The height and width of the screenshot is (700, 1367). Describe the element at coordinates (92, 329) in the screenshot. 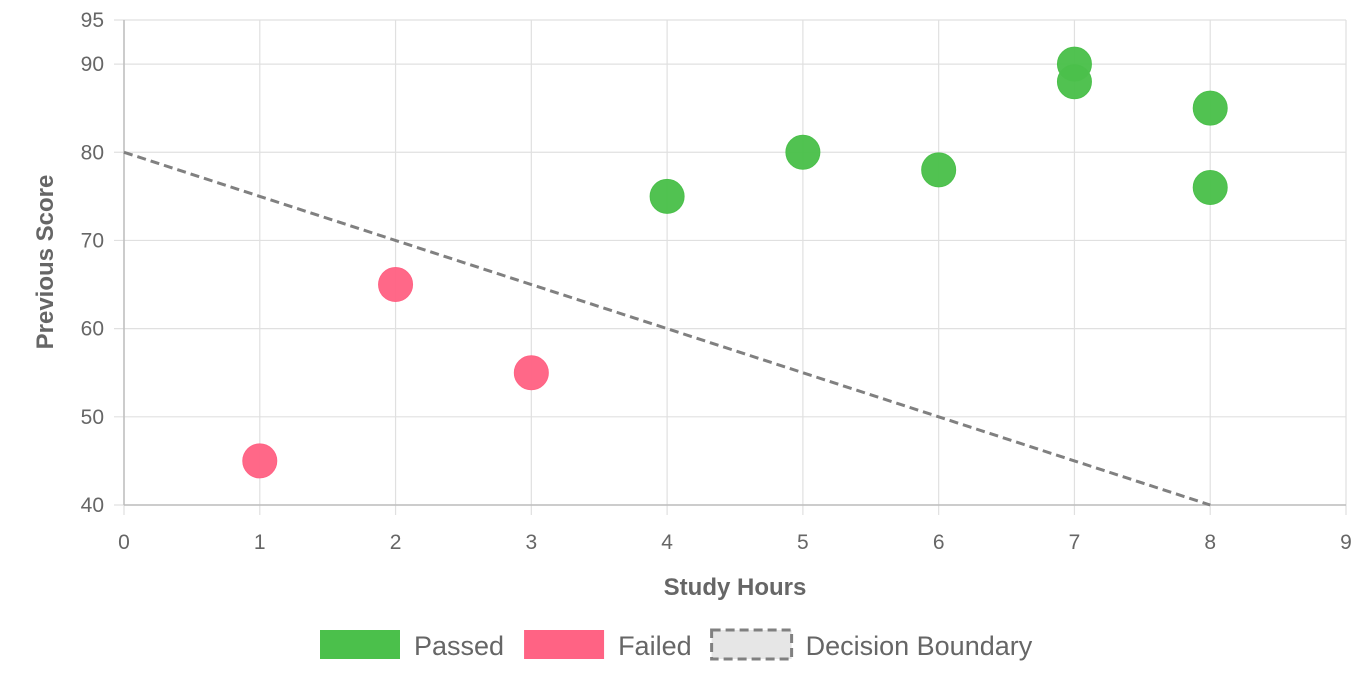

I see `y-tick-label: 60` at that location.